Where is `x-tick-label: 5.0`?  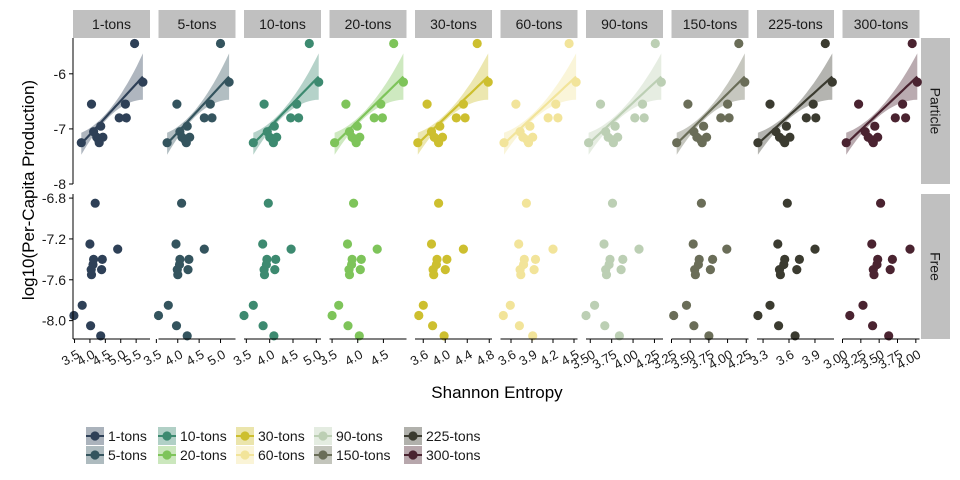 x-tick-label: 5.0 is located at coordinates (216, 358).